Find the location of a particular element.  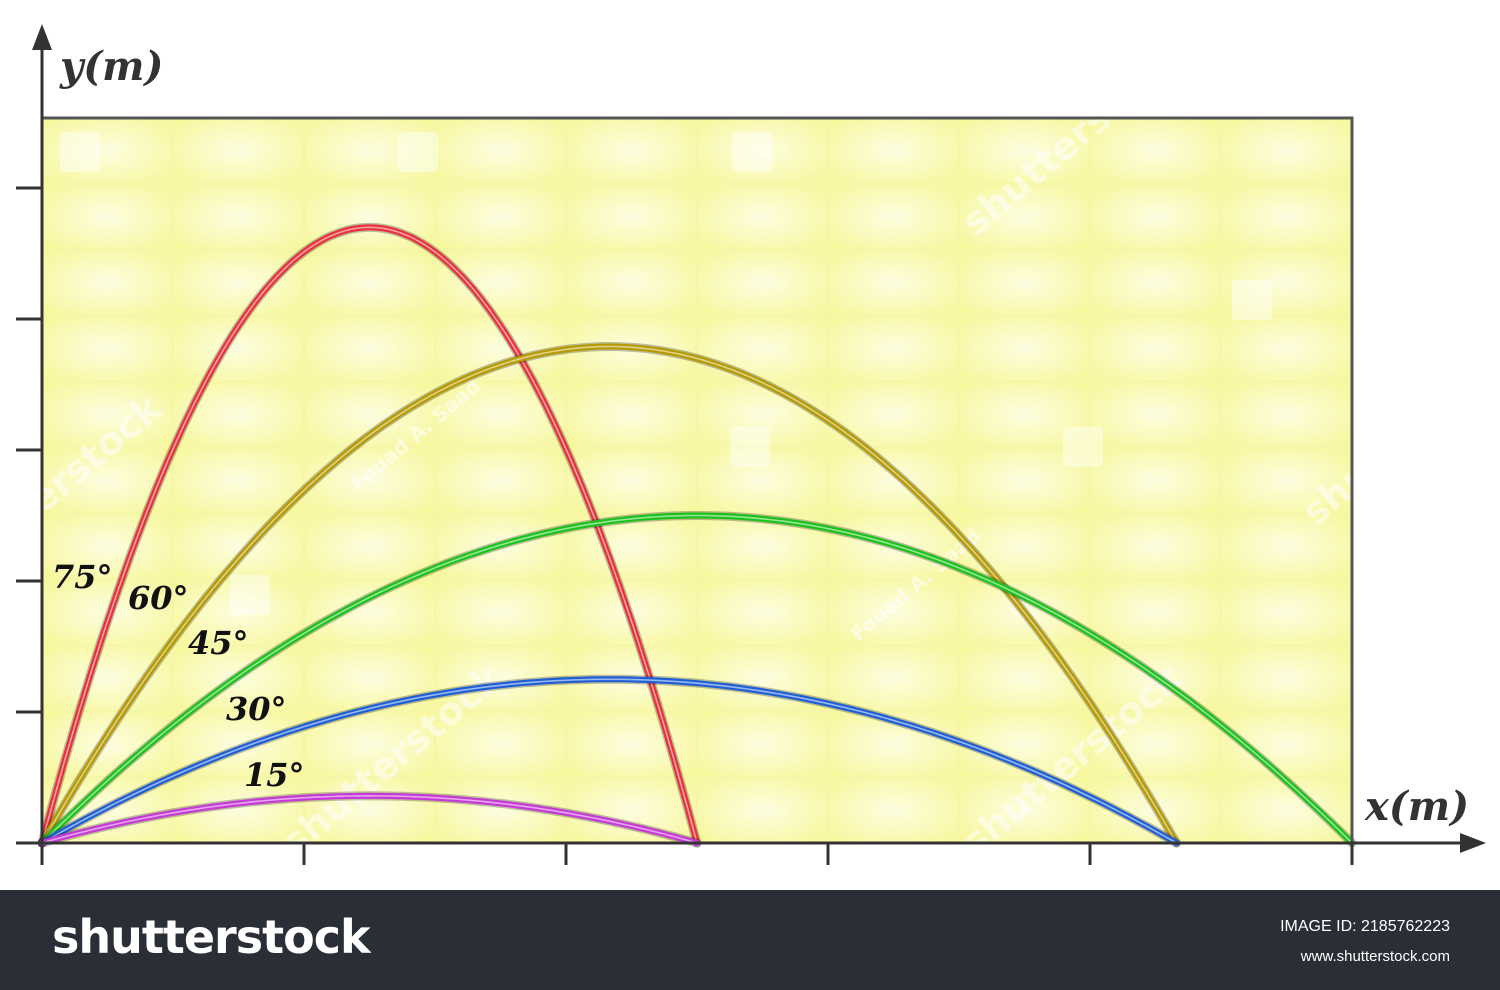

angle-labels: 75° 60° 45° 30° 15° is located at coordinates (178, 676).